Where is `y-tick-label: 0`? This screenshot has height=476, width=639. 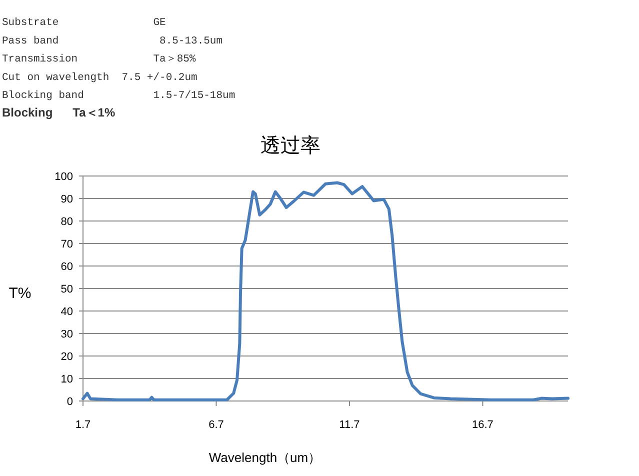
y-tick-label: 0 is located at coordinates (69, 402).